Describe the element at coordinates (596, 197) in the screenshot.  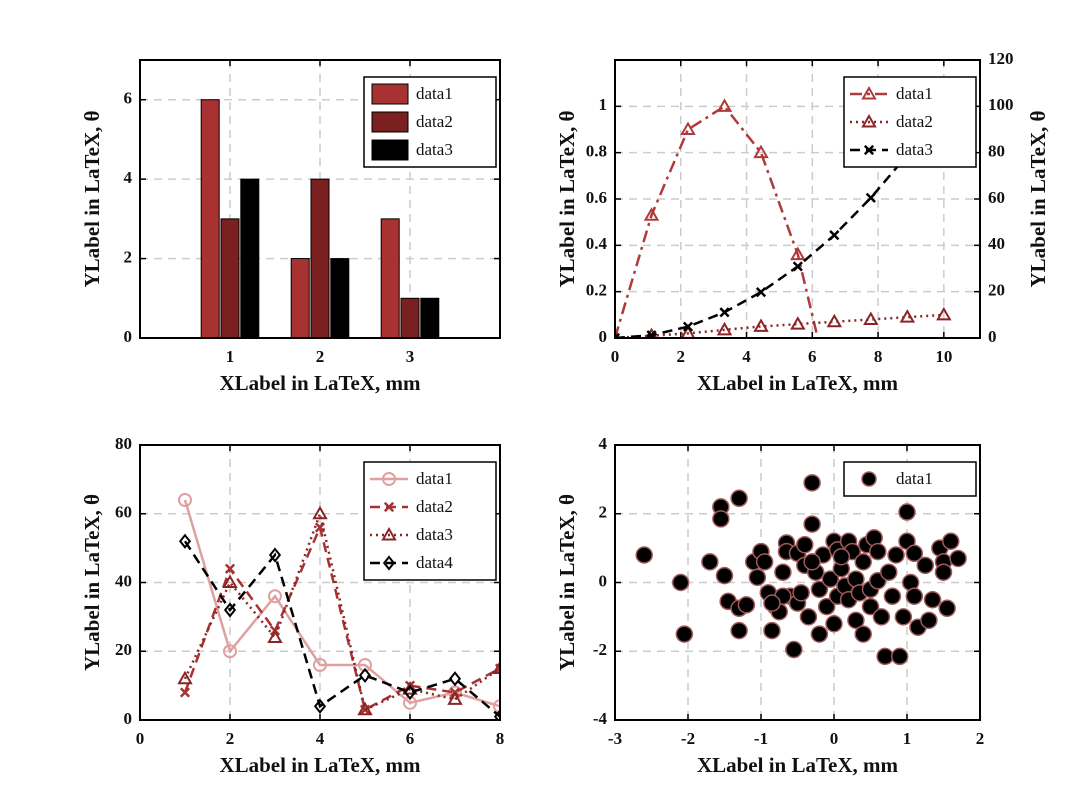
I see `y-tick-label: 0.6` at that location.